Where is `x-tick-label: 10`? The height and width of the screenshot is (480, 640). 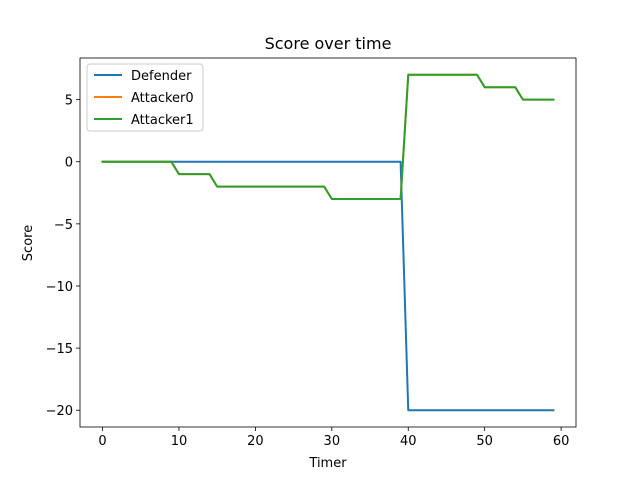 x-tick-label: 10 is located at coordinates (179, 441).